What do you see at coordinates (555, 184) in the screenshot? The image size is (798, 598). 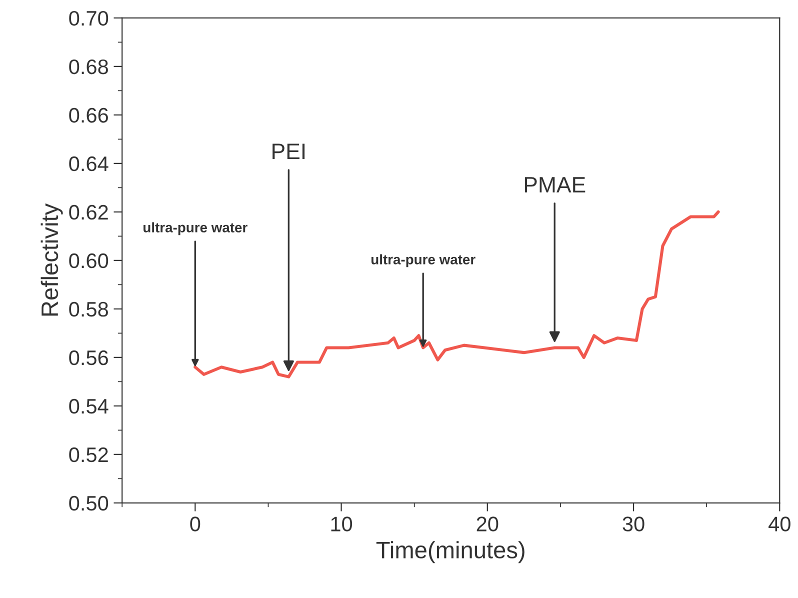 I see `annotation: PMAE` at bounding box center [555, 184].